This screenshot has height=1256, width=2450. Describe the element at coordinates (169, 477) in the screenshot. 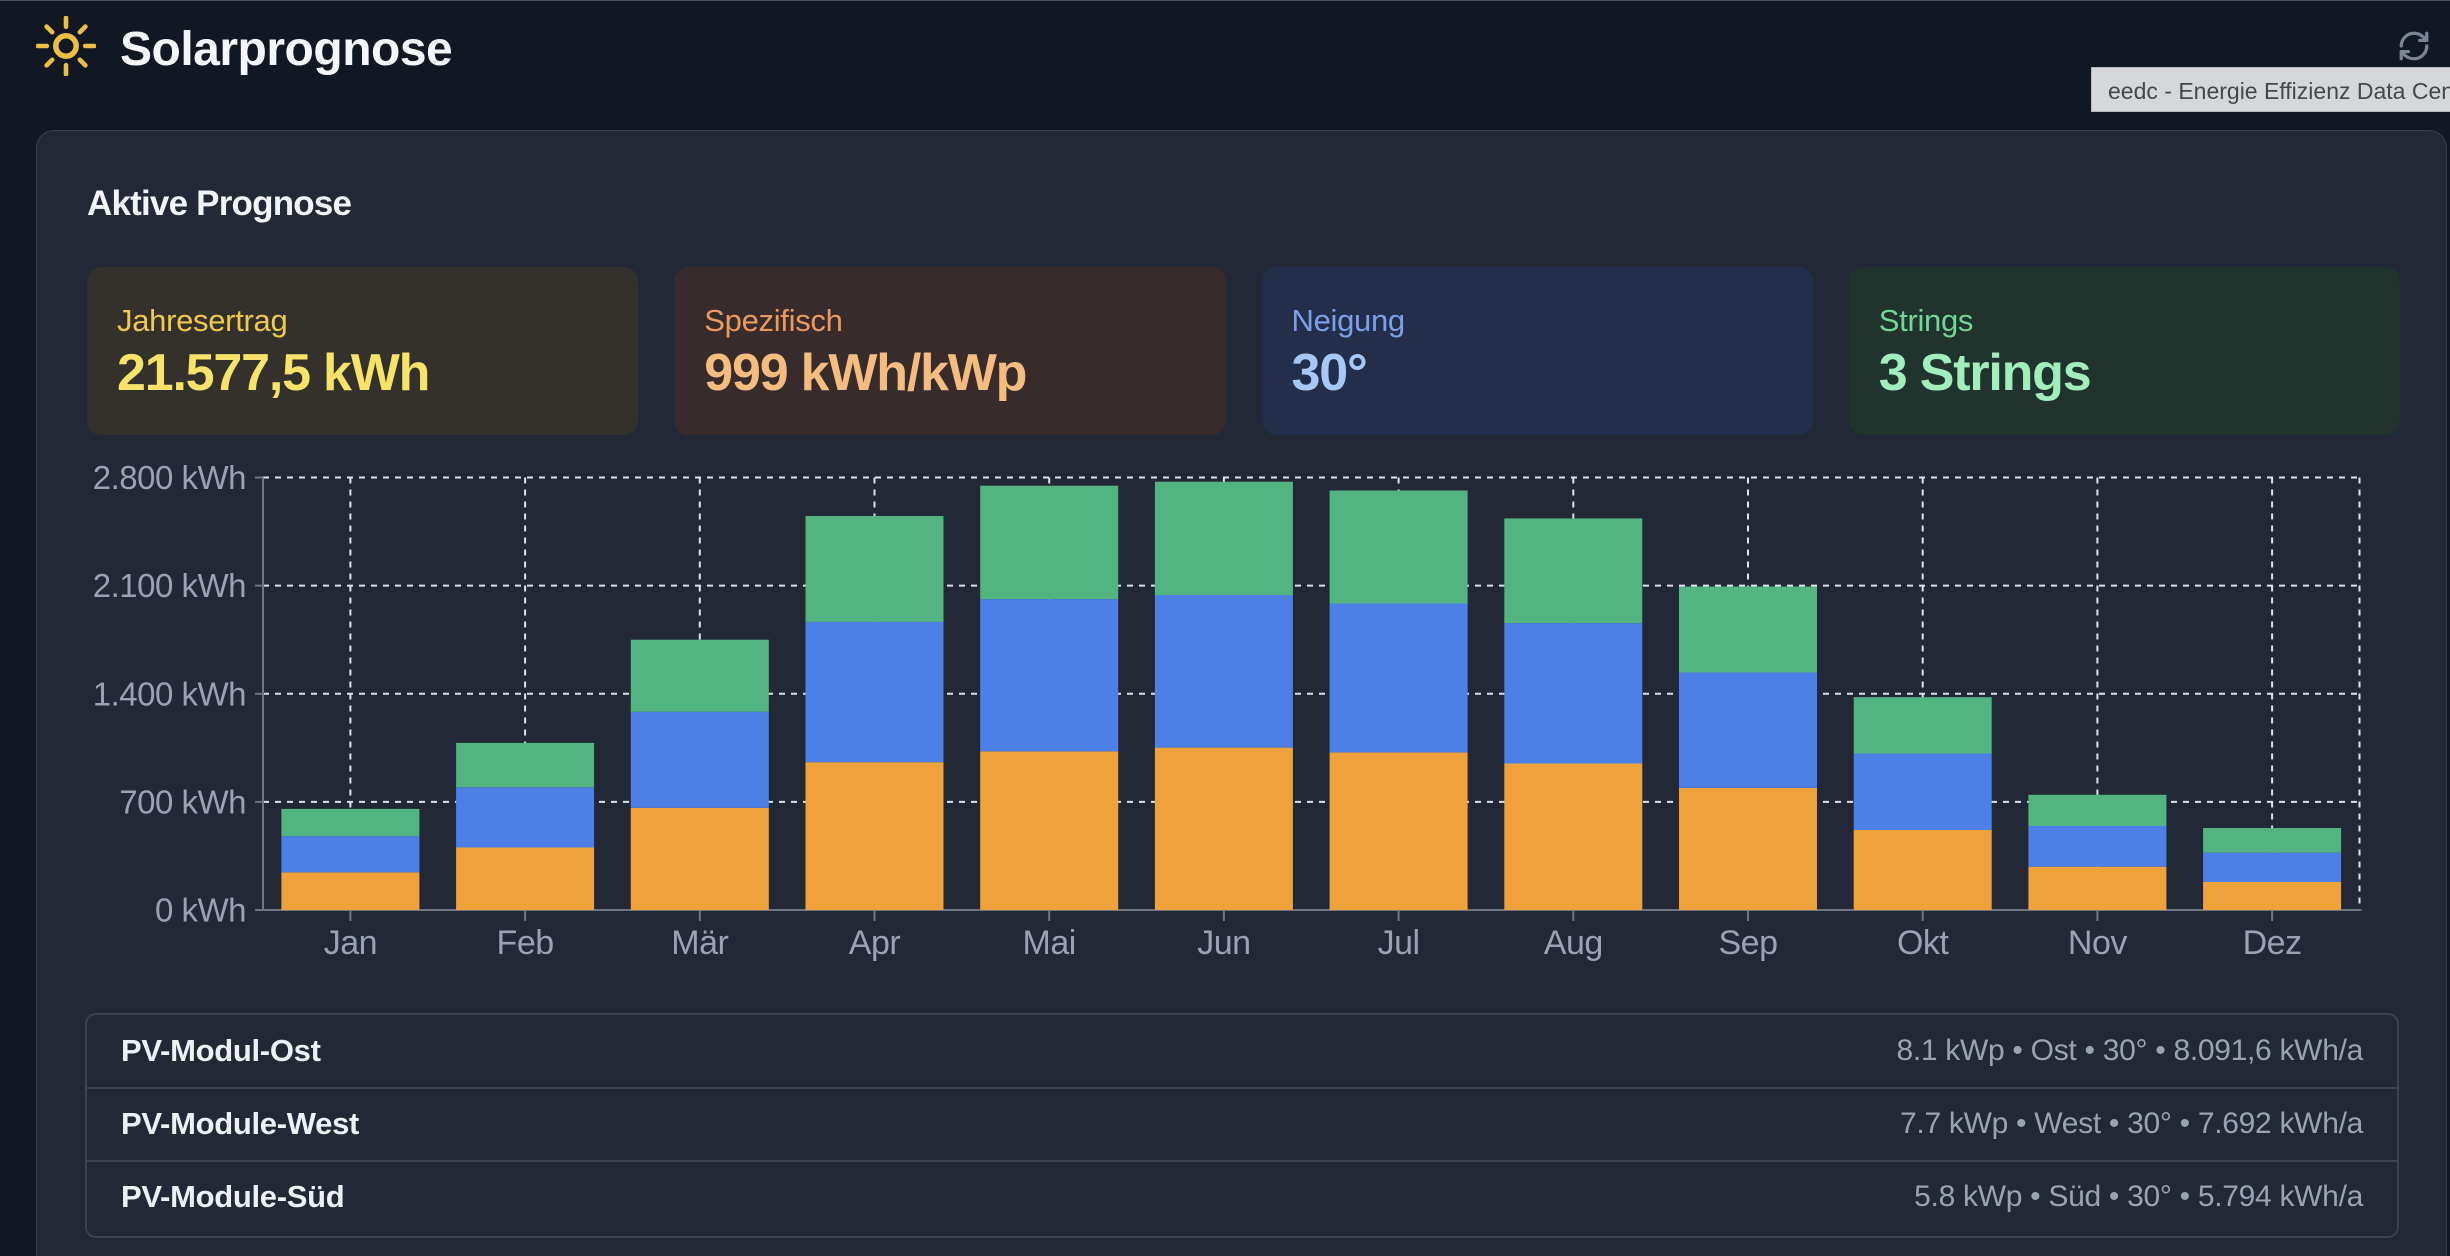

I see `svg-text: 2.800 kWh` at that location.